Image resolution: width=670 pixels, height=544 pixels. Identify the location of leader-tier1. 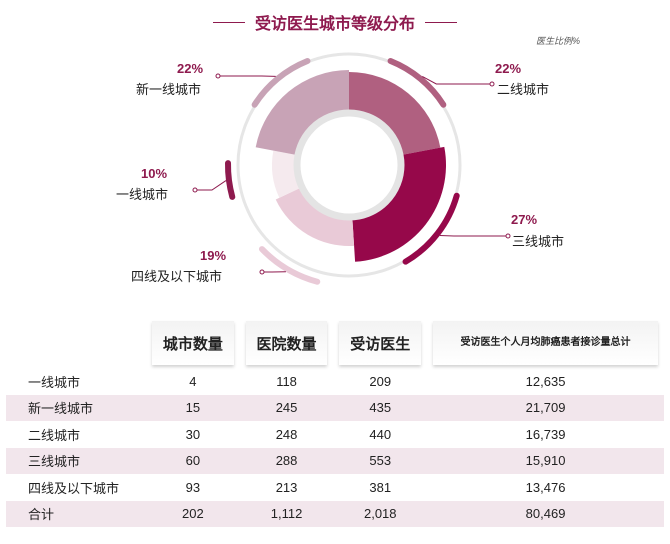
(211, 185).